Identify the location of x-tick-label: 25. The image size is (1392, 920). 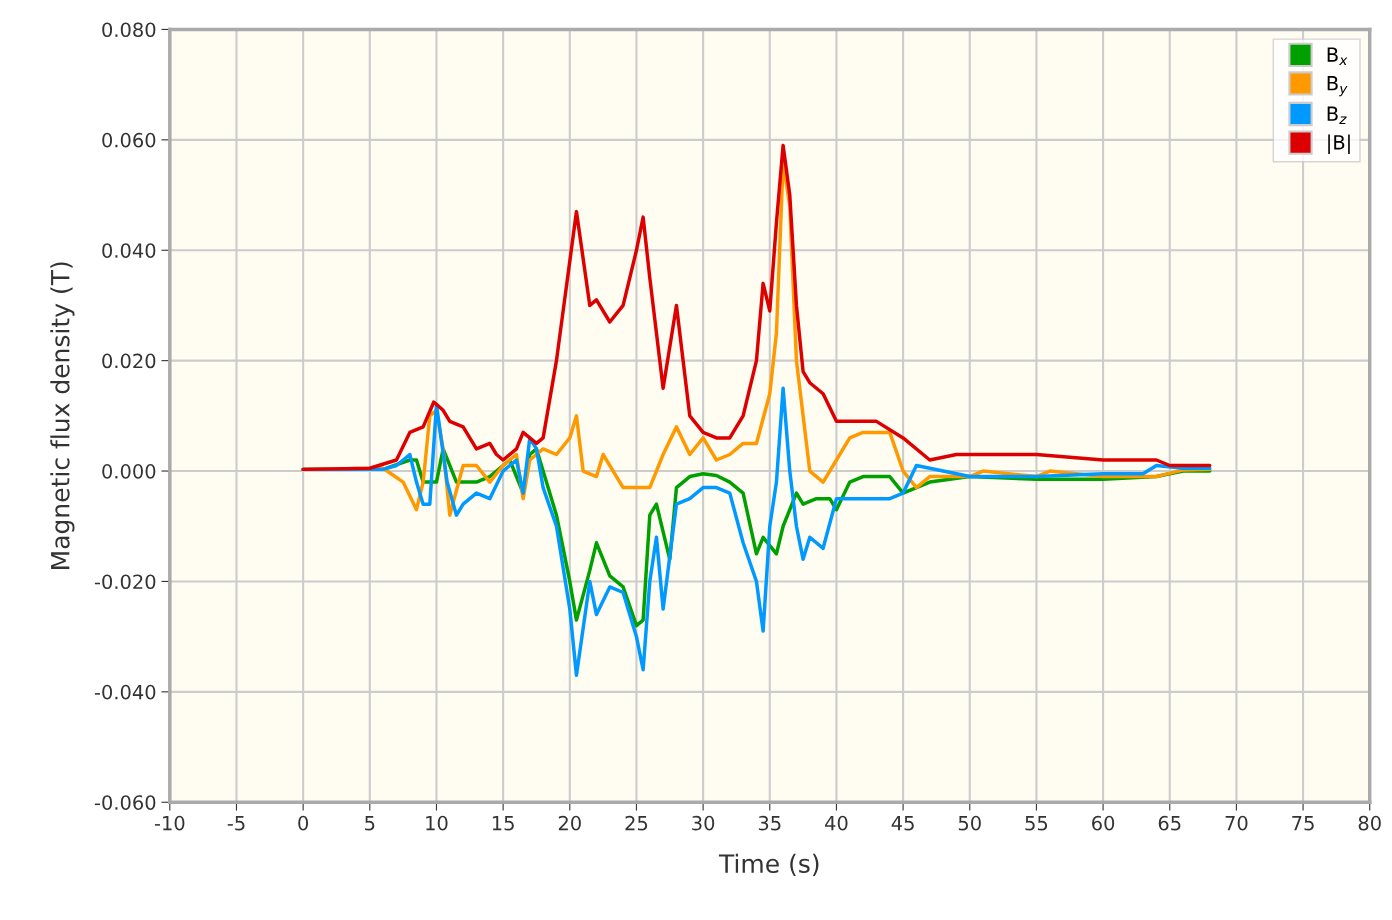
(636, 823).